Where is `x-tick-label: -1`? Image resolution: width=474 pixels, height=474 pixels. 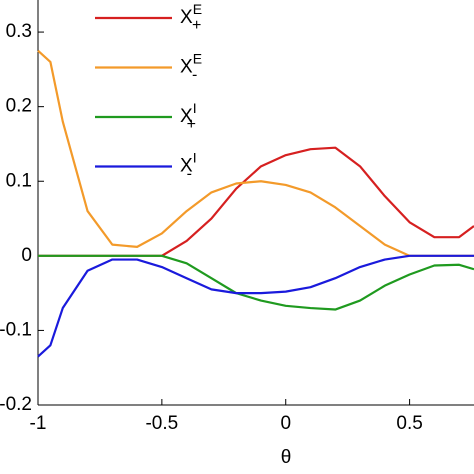
x-tick-label: -1 is located at coordinates (38, 423).